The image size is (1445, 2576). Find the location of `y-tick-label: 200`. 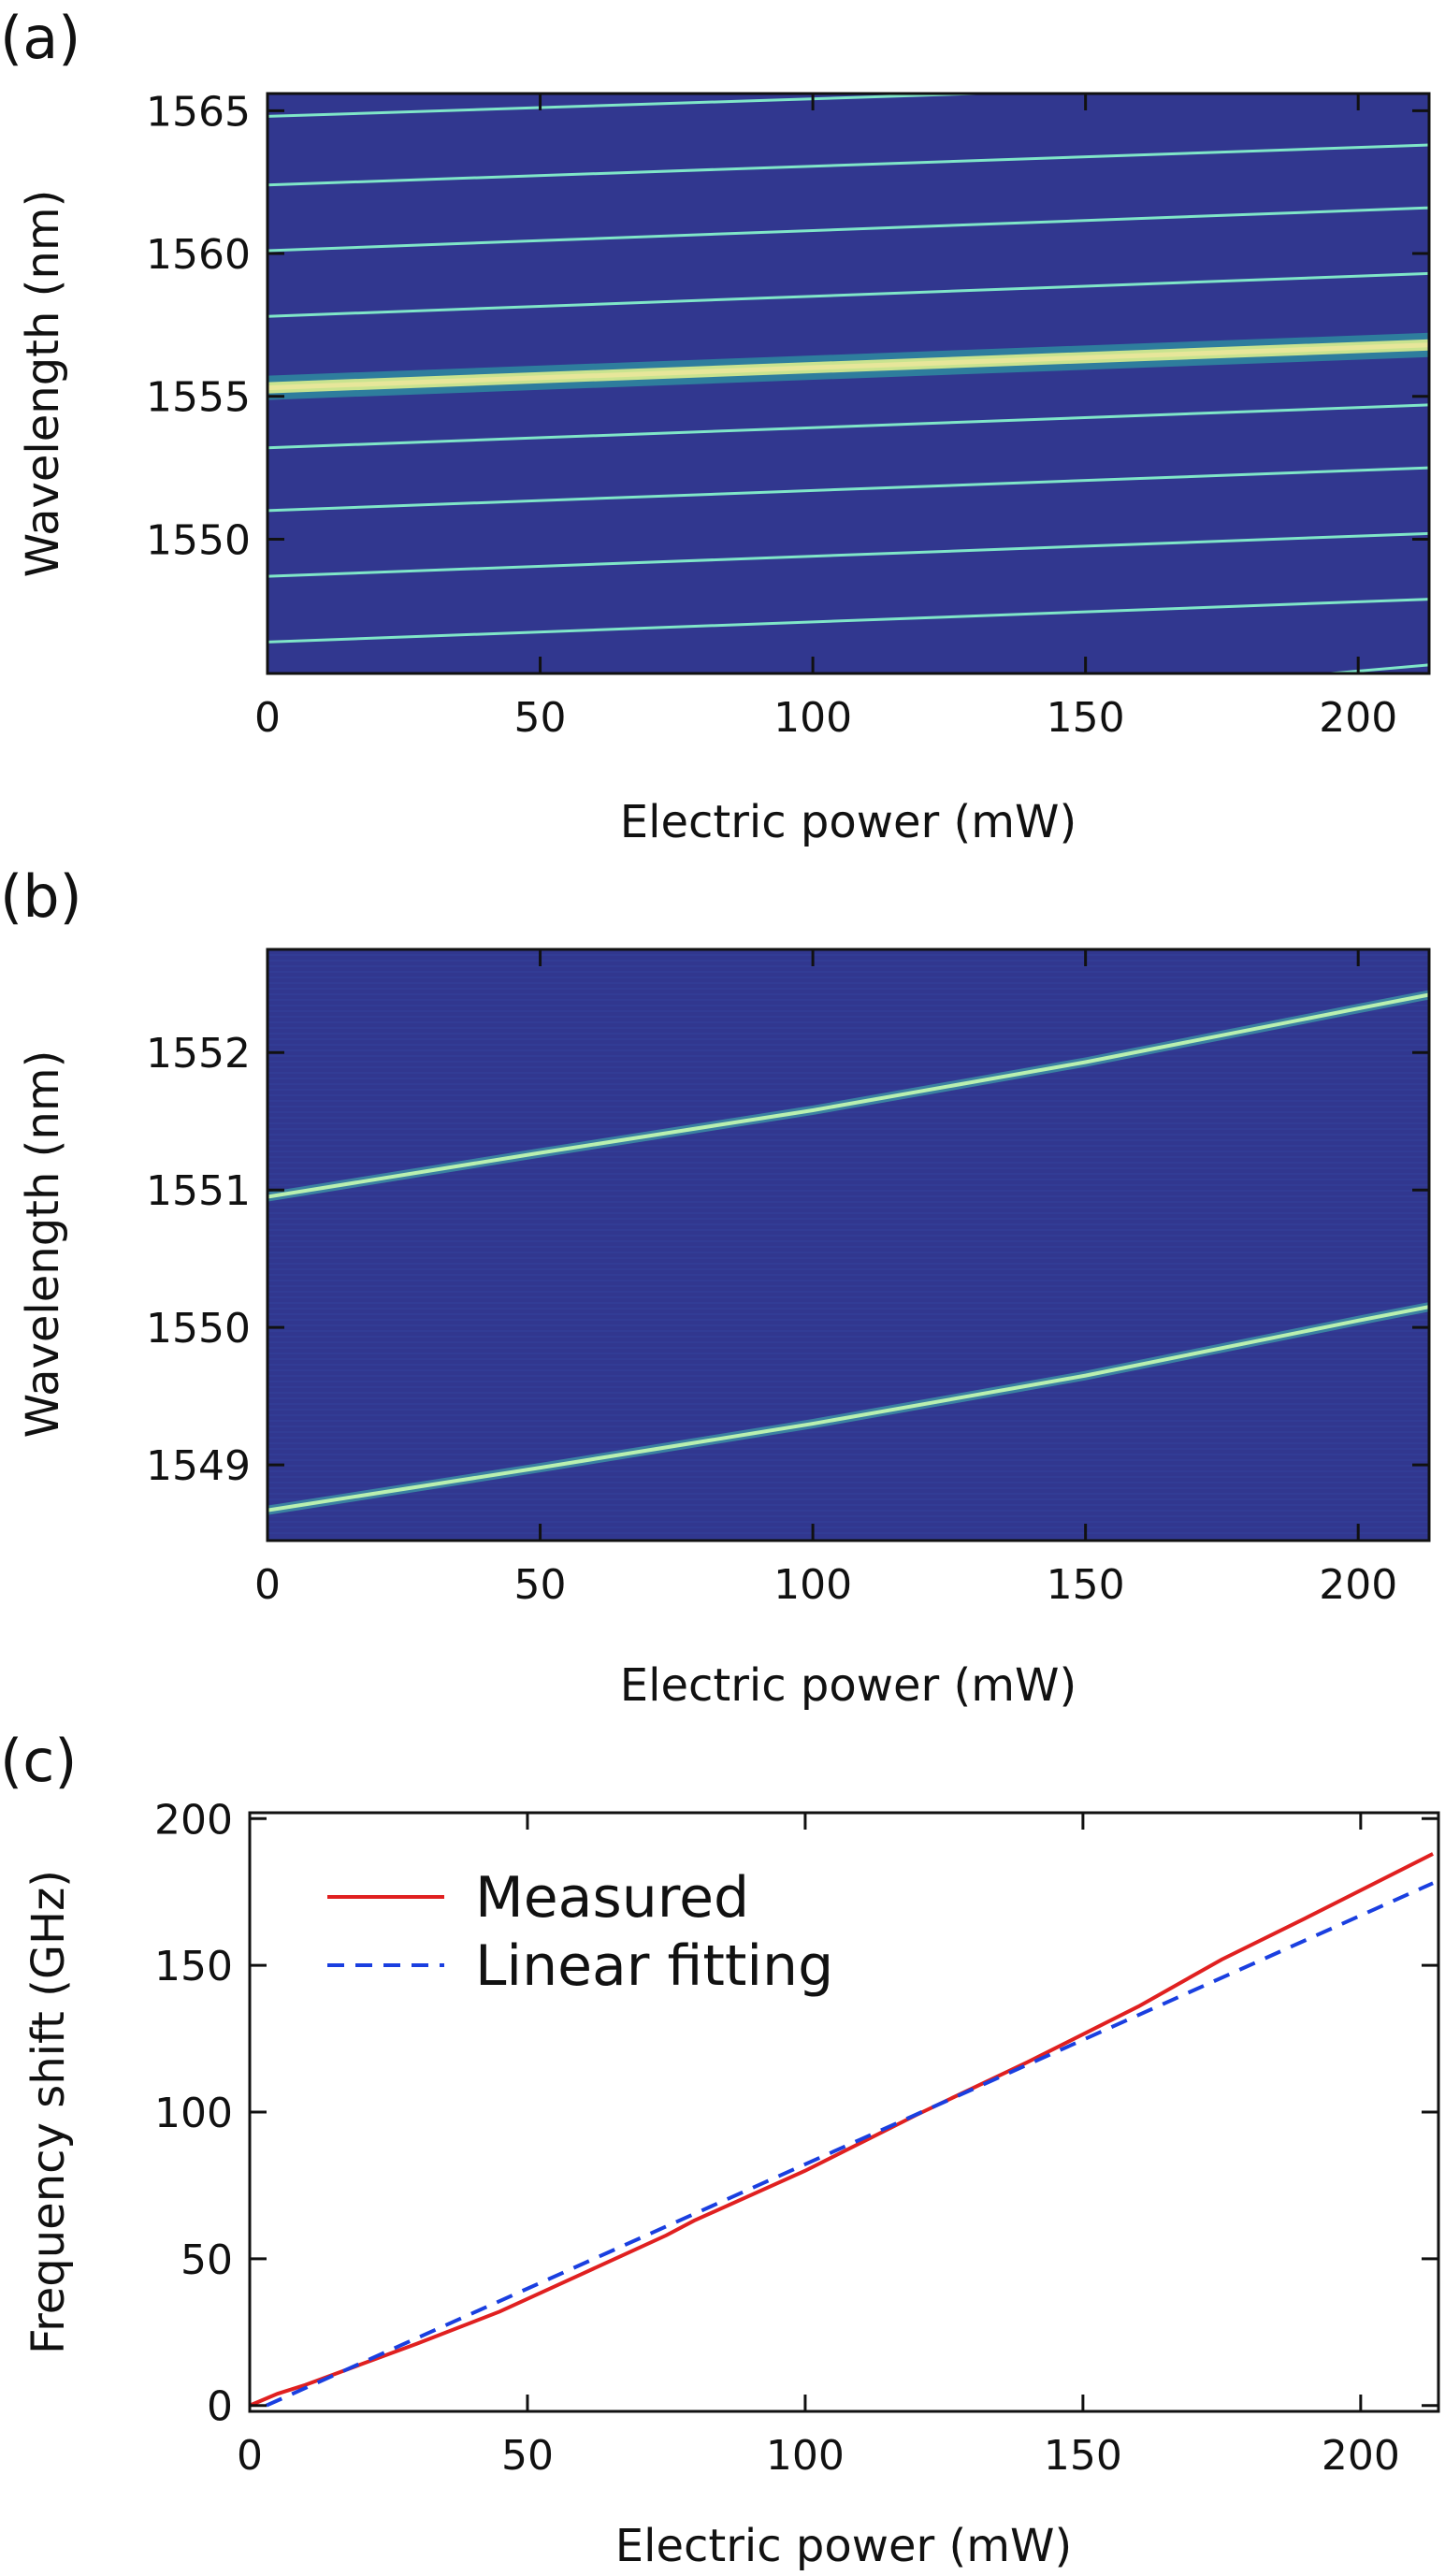

y-tick-label: 200 is located at coordinates (193, 1820).